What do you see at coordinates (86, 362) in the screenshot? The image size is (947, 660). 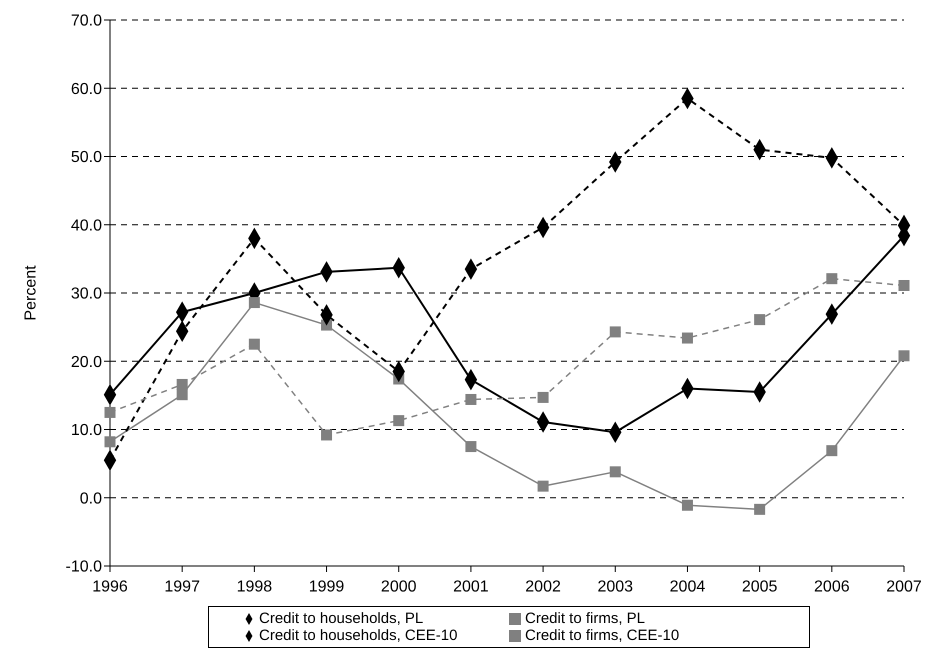 I see `y-tick-label: 20.0` at bounding box center [86, 362].